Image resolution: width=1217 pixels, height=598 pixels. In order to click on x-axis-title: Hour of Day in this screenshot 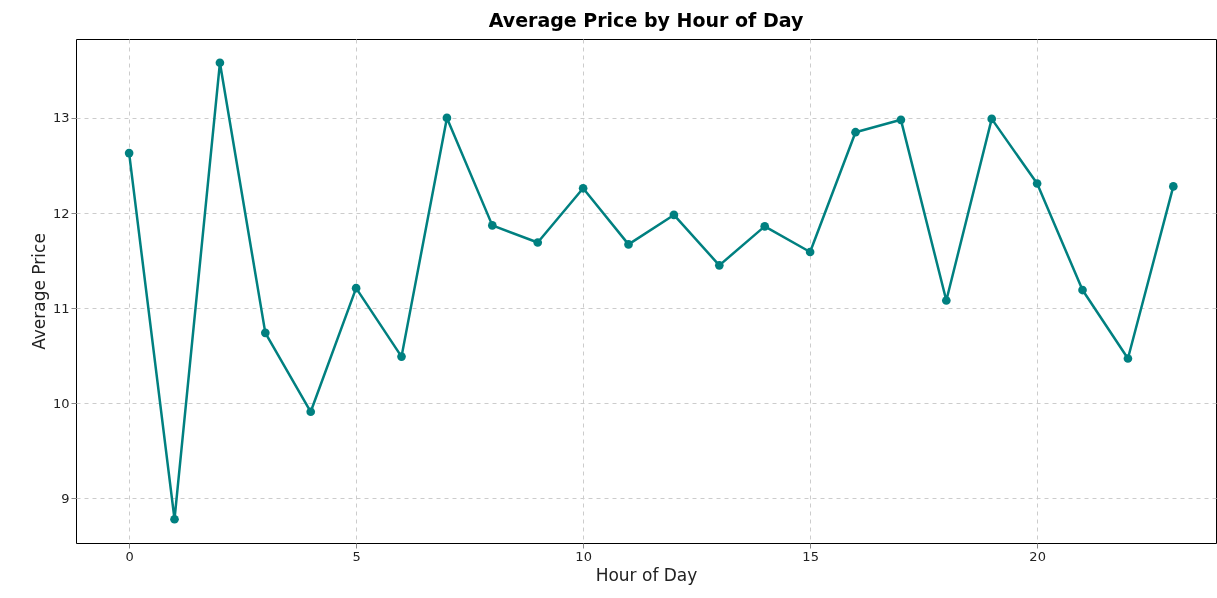, I will do `click(646, 574)`.